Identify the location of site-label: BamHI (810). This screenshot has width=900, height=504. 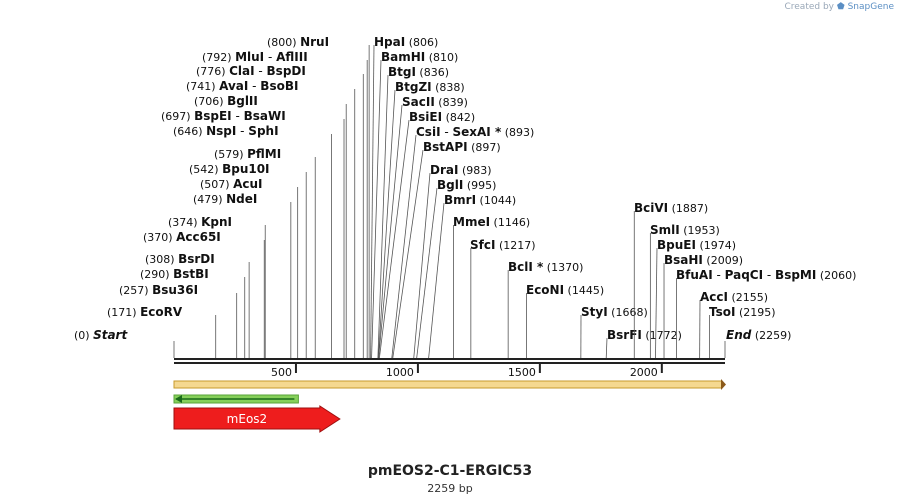
(419, 57).